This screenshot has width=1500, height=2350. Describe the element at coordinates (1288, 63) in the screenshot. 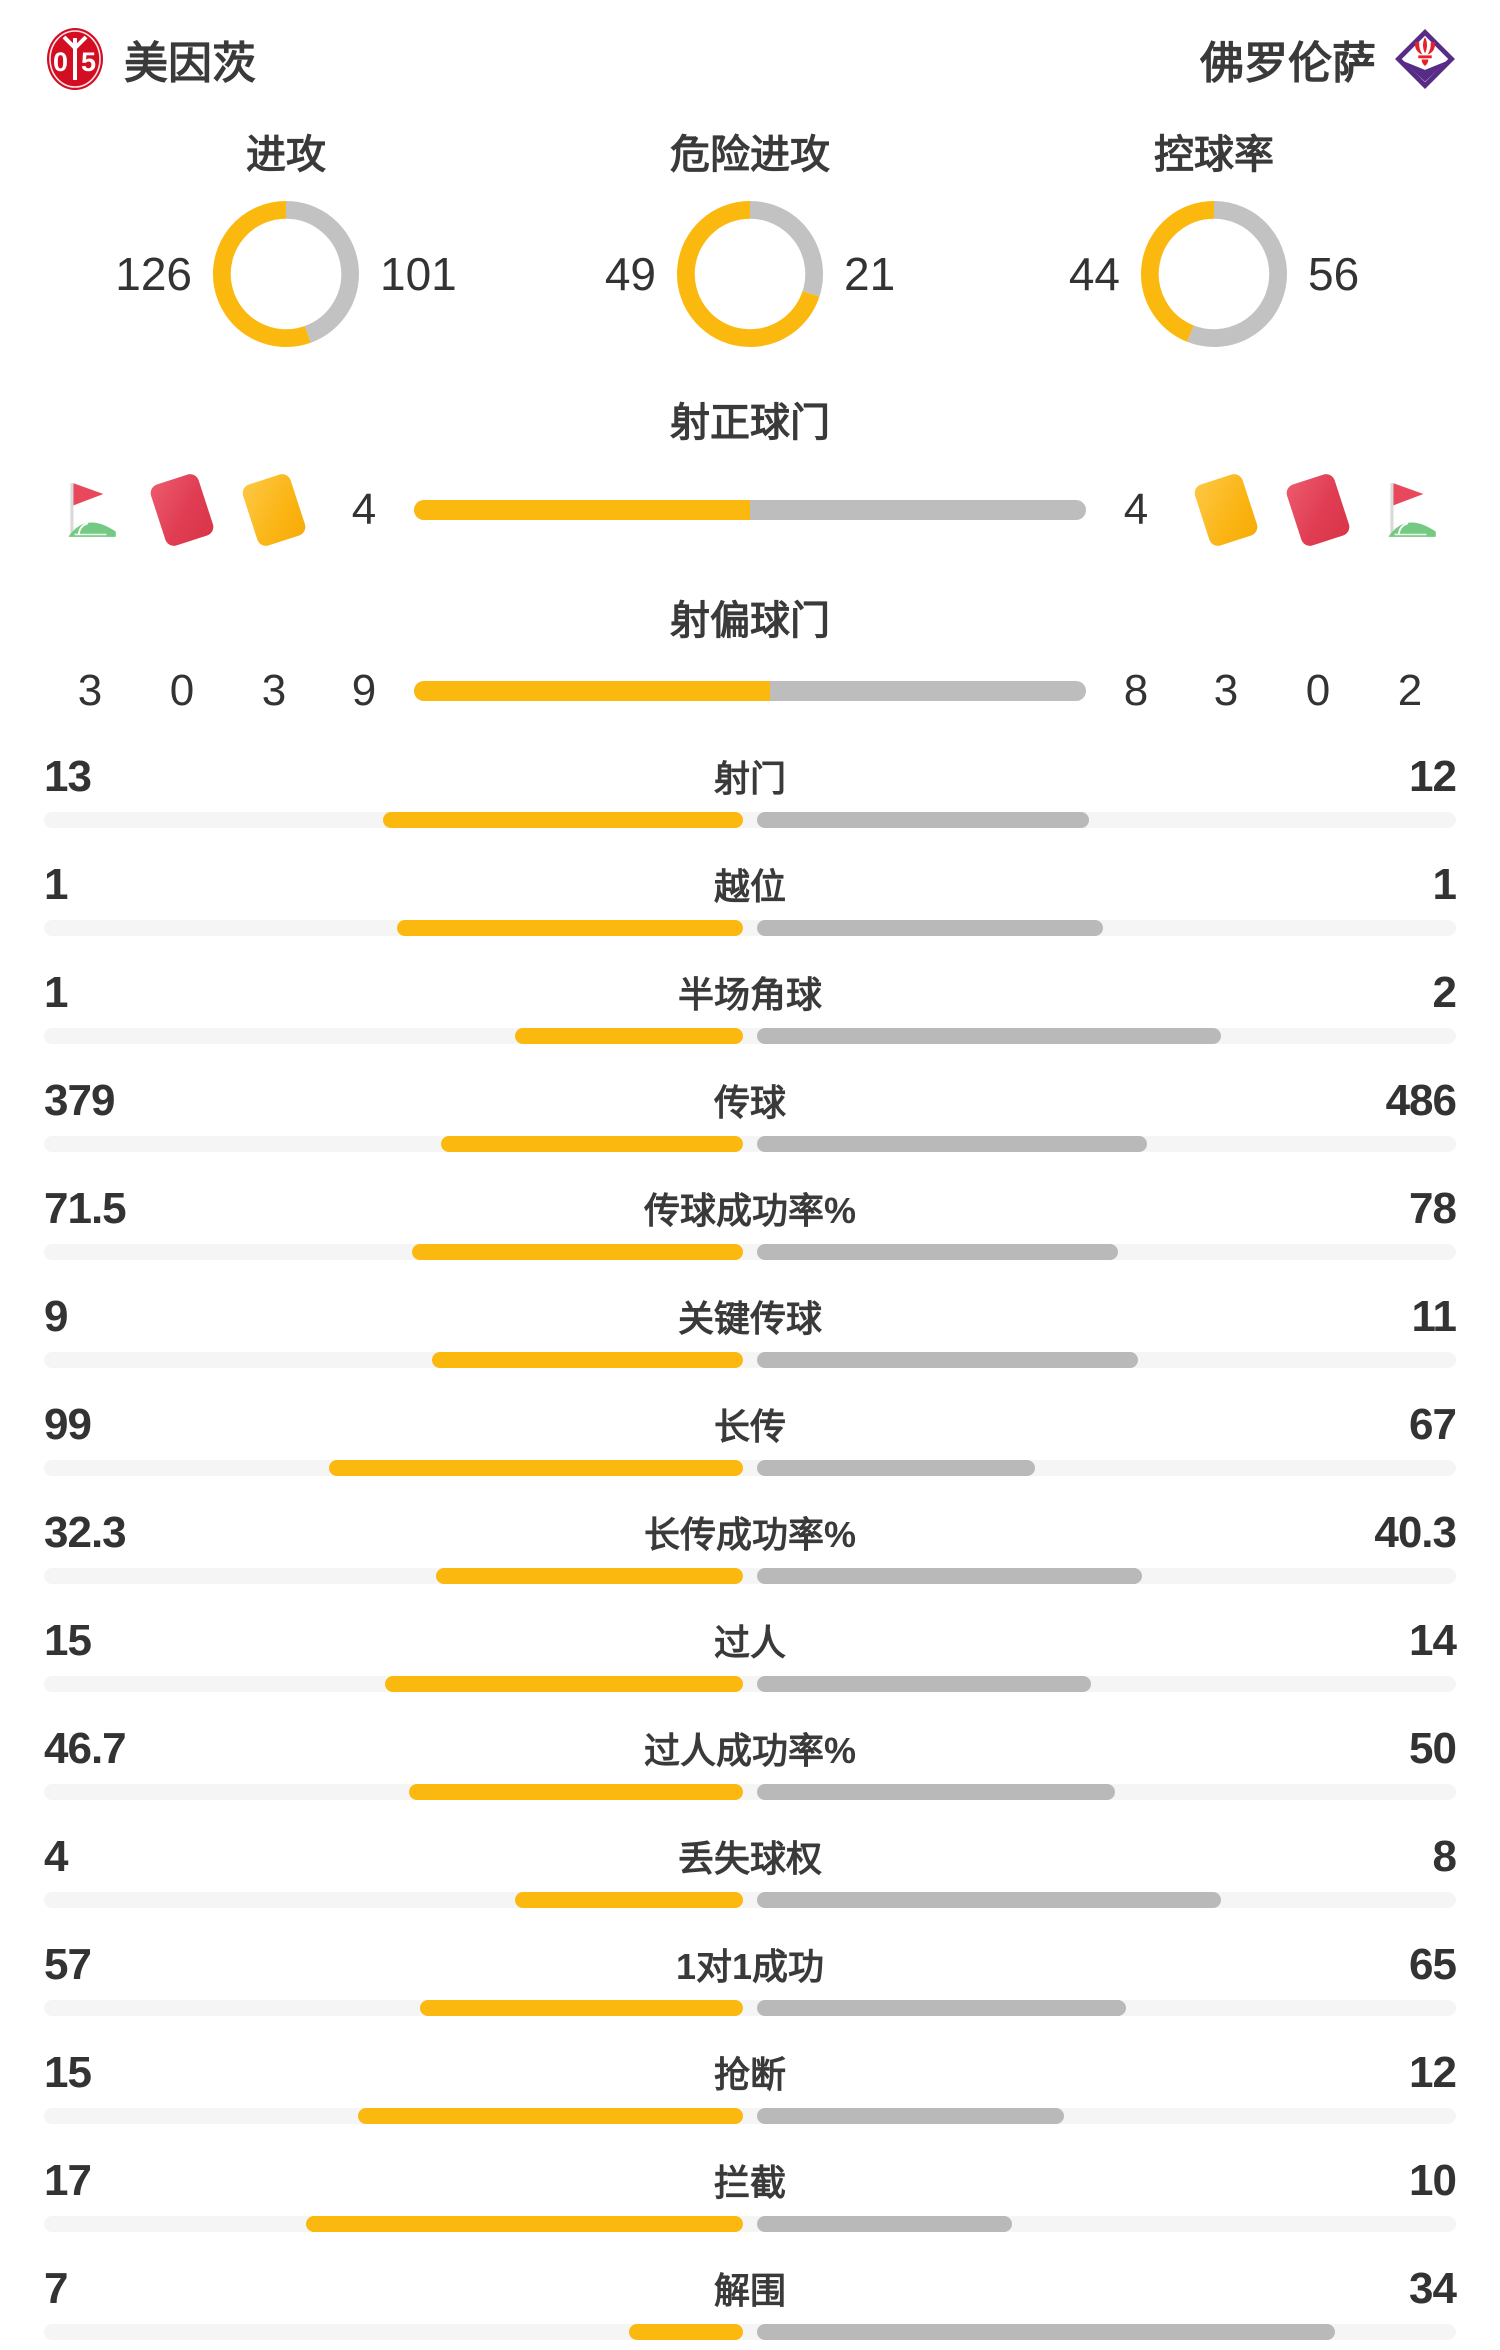

I see `away-team-name: 佛罗伦萨` at that location.